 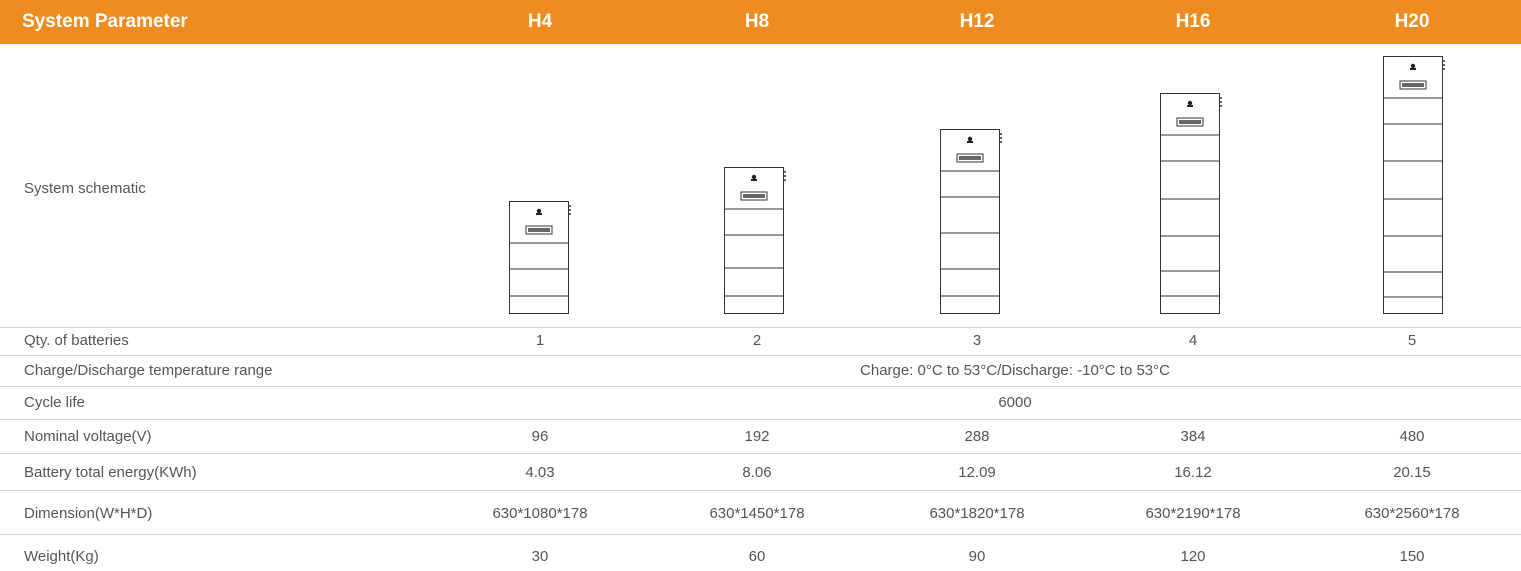 I want to click on energy-h8-value: 8.06, so click(x=757, y=472).